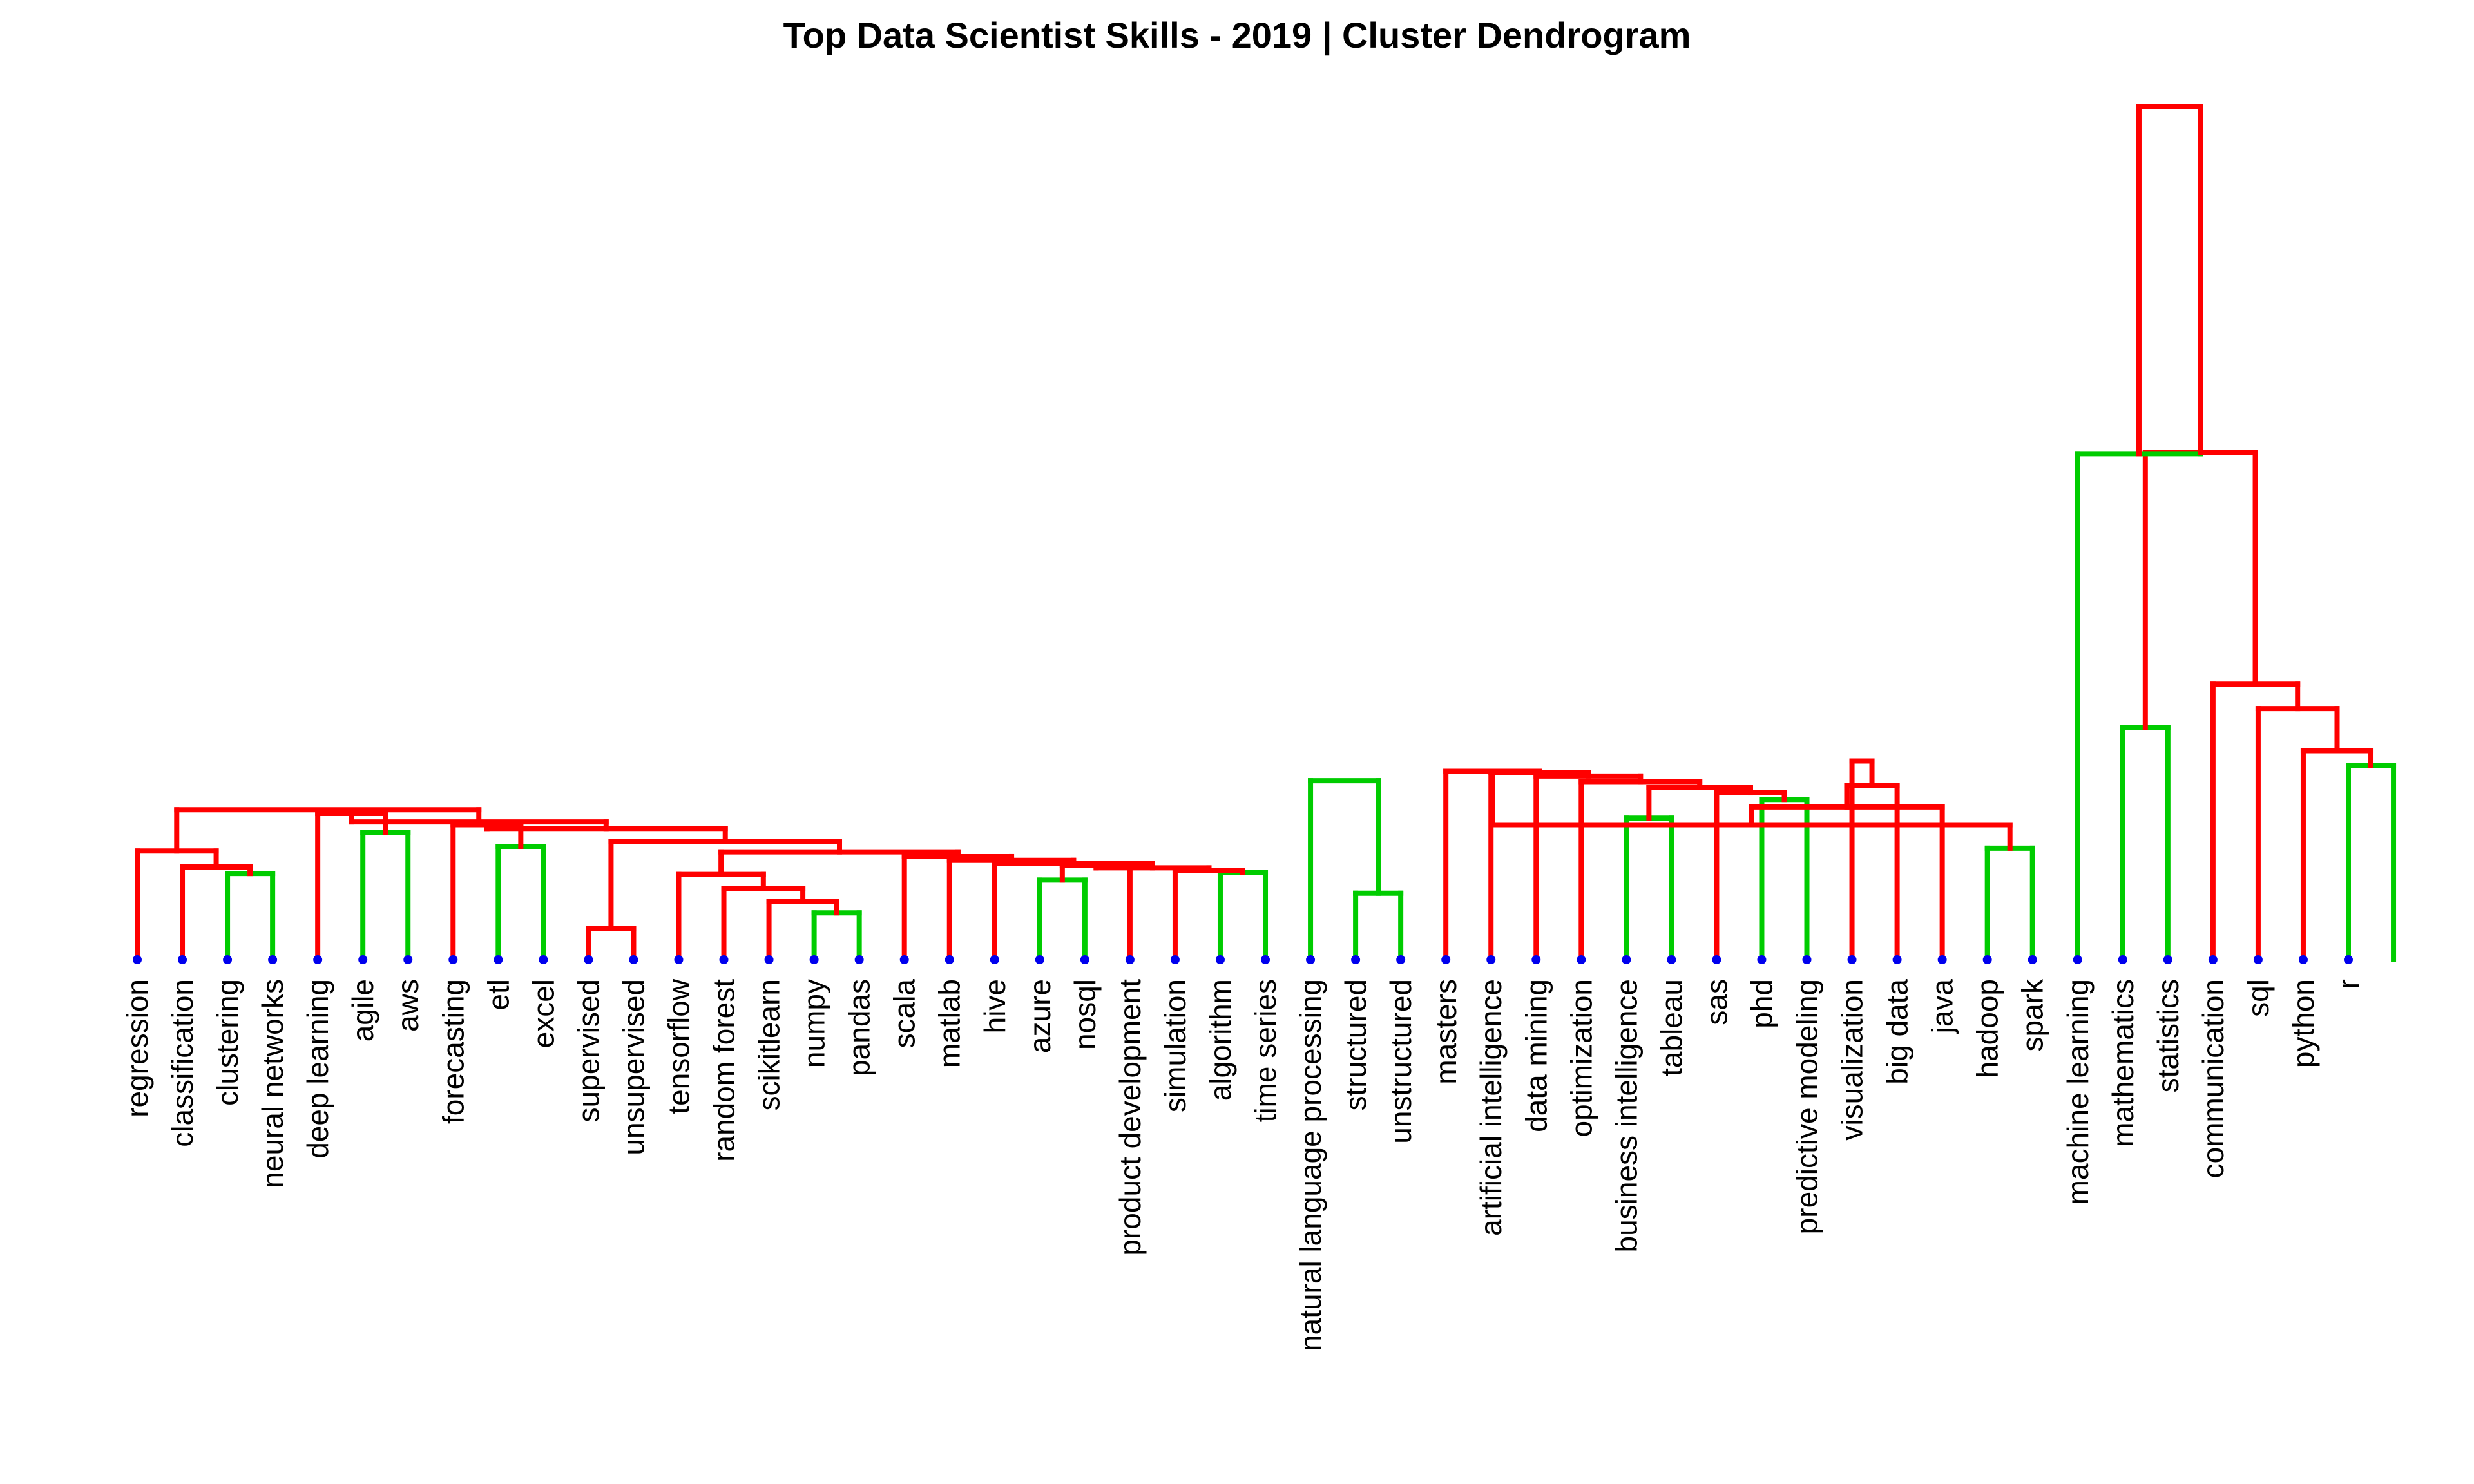  I want to click on leaf-label: r, so click(2348, 984).